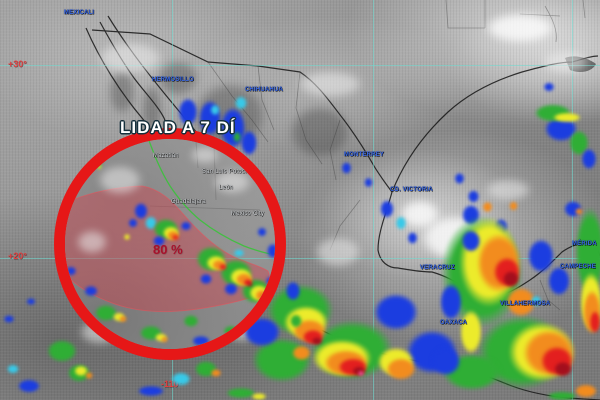  What do you see at coordinates (17, 64) in the screenshot?
I see `grid-coordinate-label: +30°` at bounding box center [17, 64].